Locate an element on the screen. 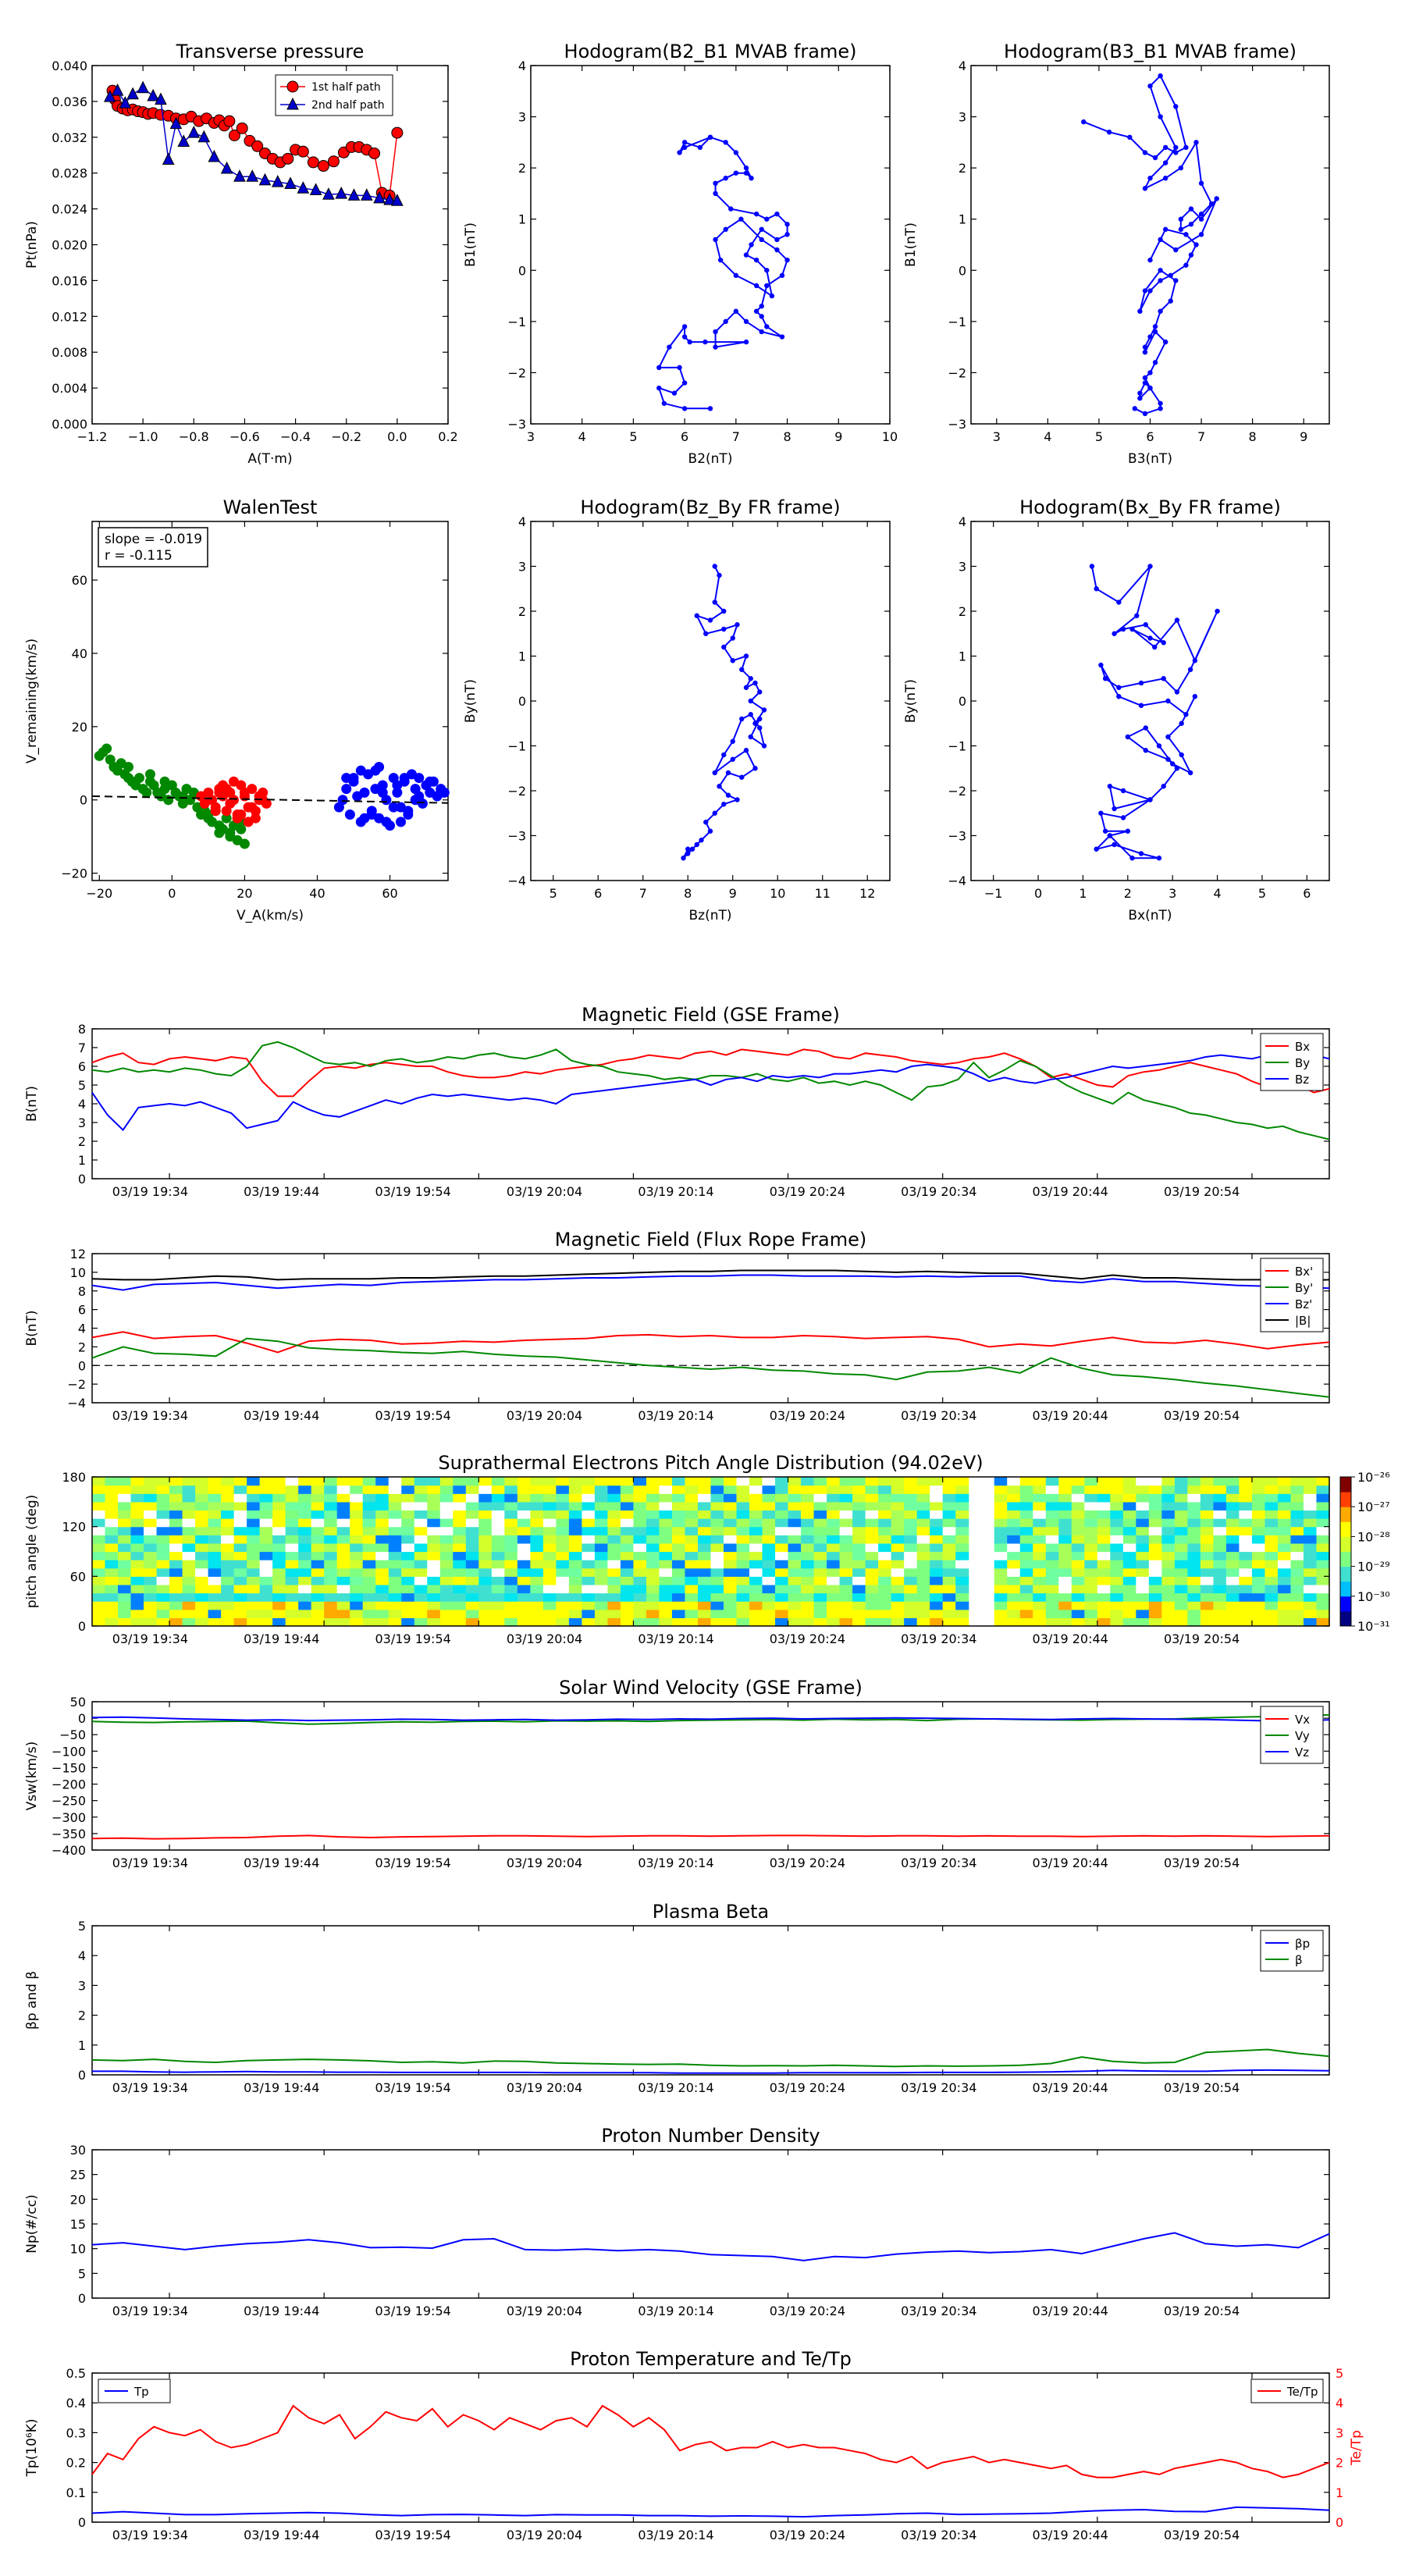 The height and width of the screenshot is (2576, 1405). colorbar-segment is located at coordinates (1346, 1604).